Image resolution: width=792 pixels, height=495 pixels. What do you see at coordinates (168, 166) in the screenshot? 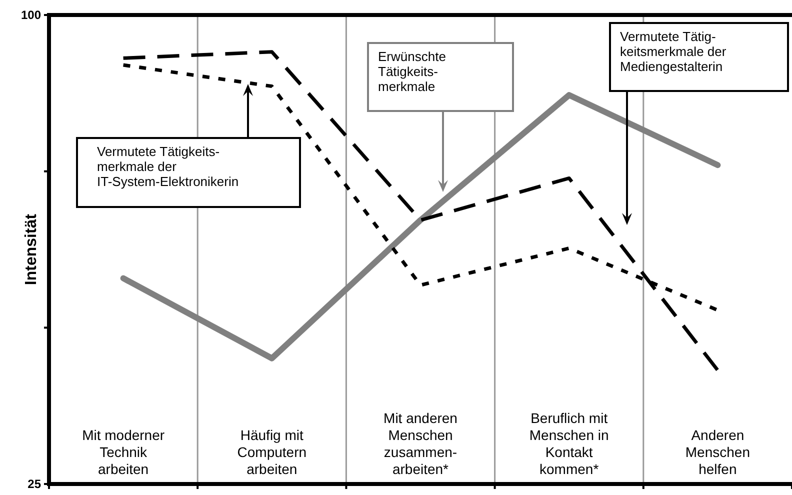
I see `annotation: Vermutete Tätigkeits- merkmale der IT-System-Elektronikerin` at bounding box center [168, 166].